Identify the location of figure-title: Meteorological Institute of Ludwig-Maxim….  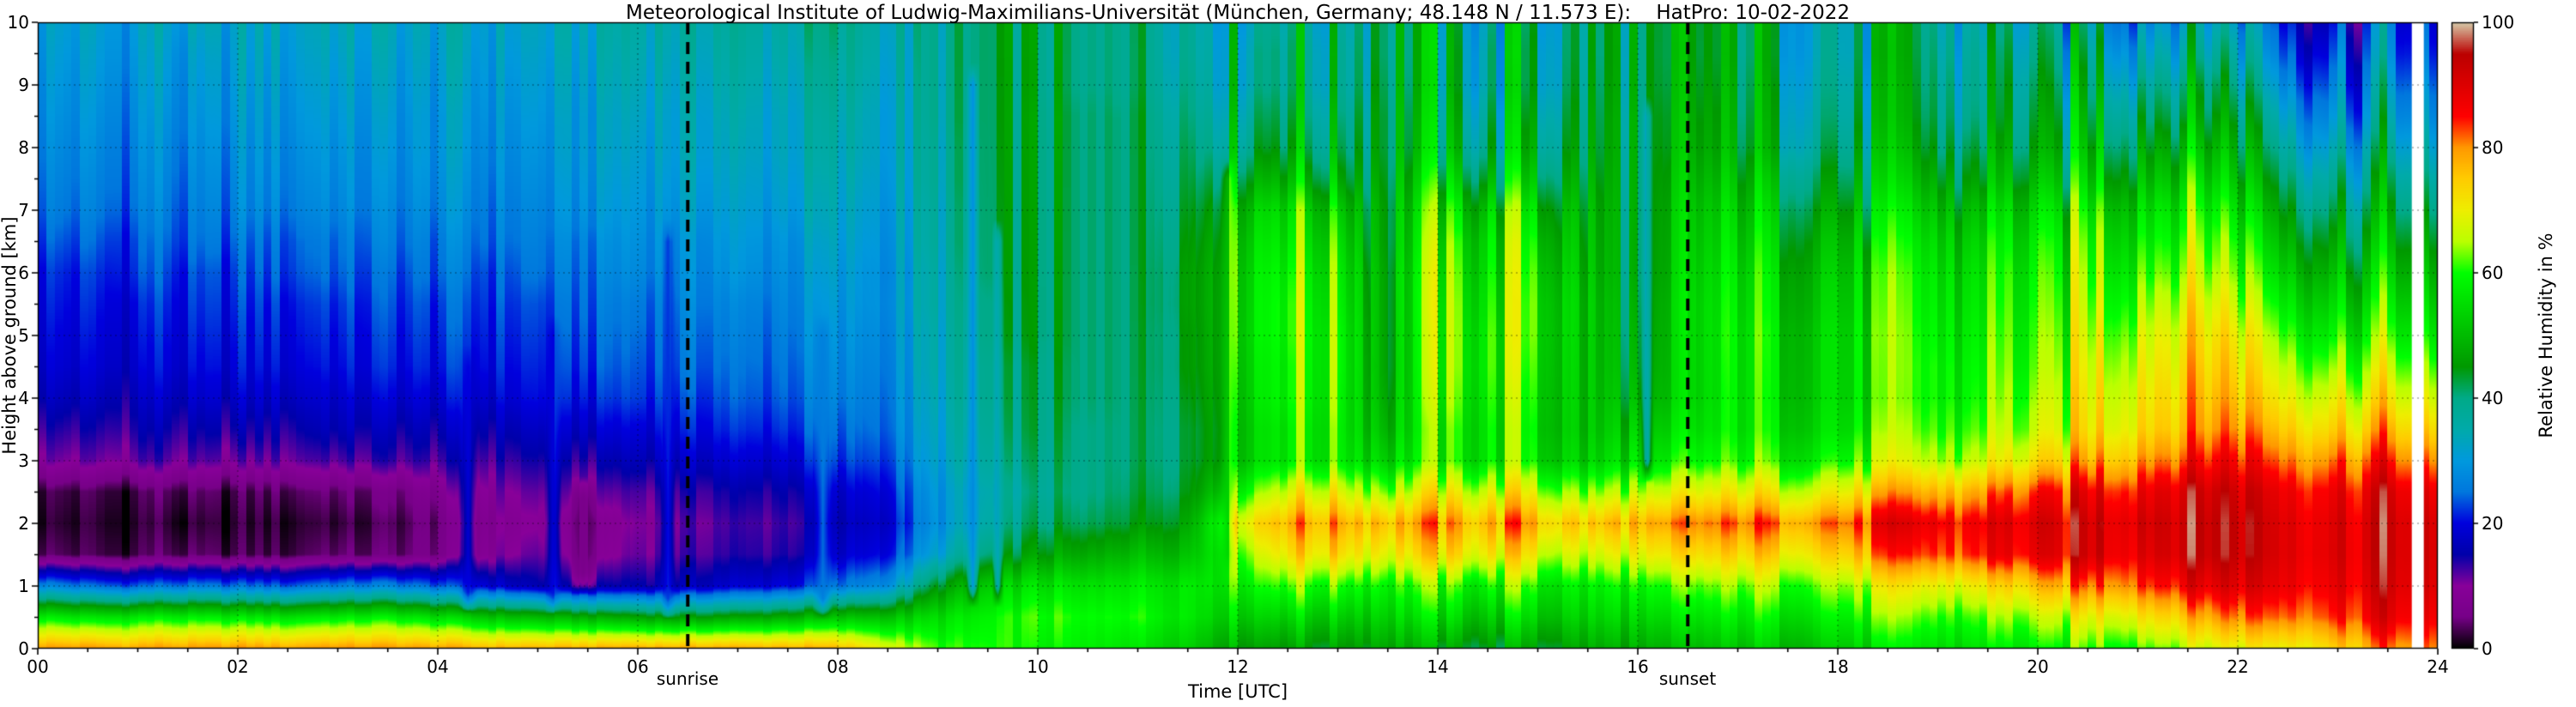
(1238, 13).